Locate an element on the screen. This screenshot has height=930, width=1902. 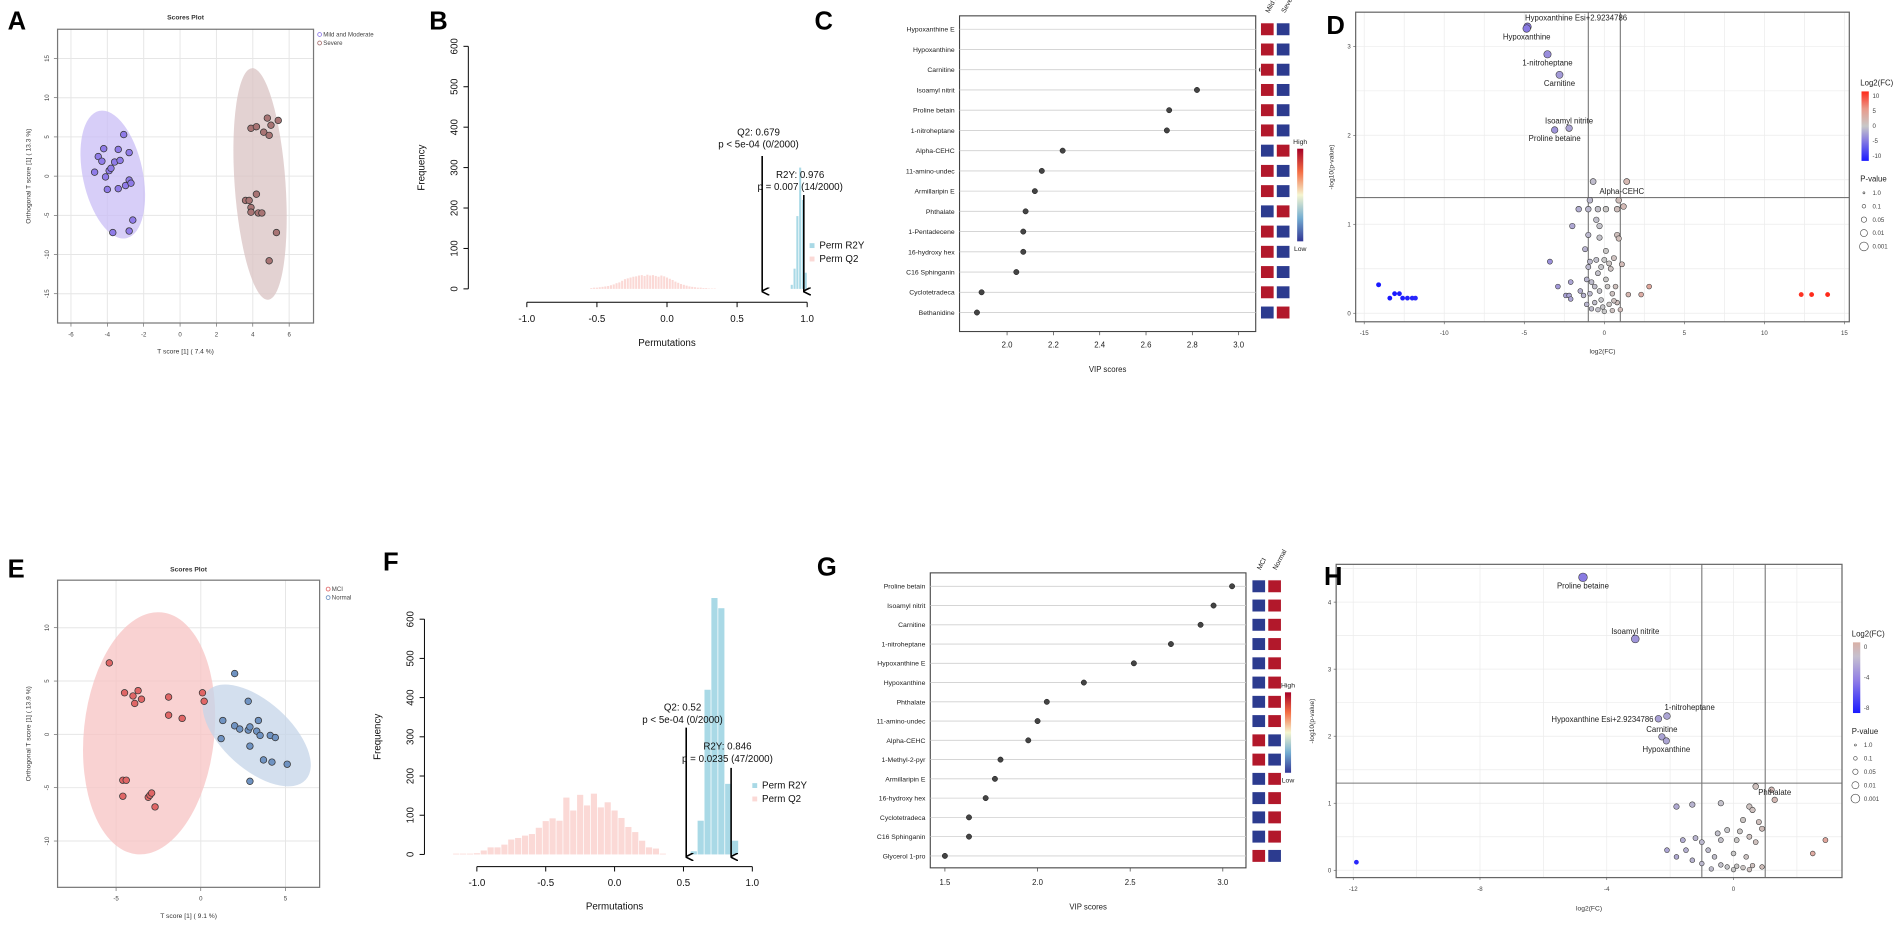
x-tick-label: -6 is located at coordinates (71, 334).